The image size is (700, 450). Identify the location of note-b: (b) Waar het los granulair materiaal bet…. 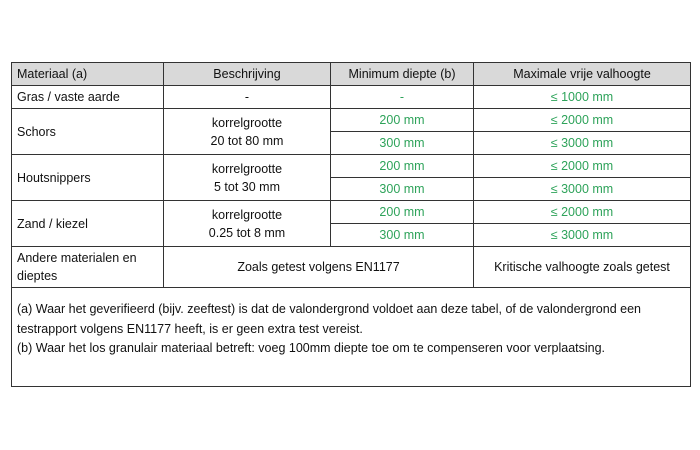
(311, 348).